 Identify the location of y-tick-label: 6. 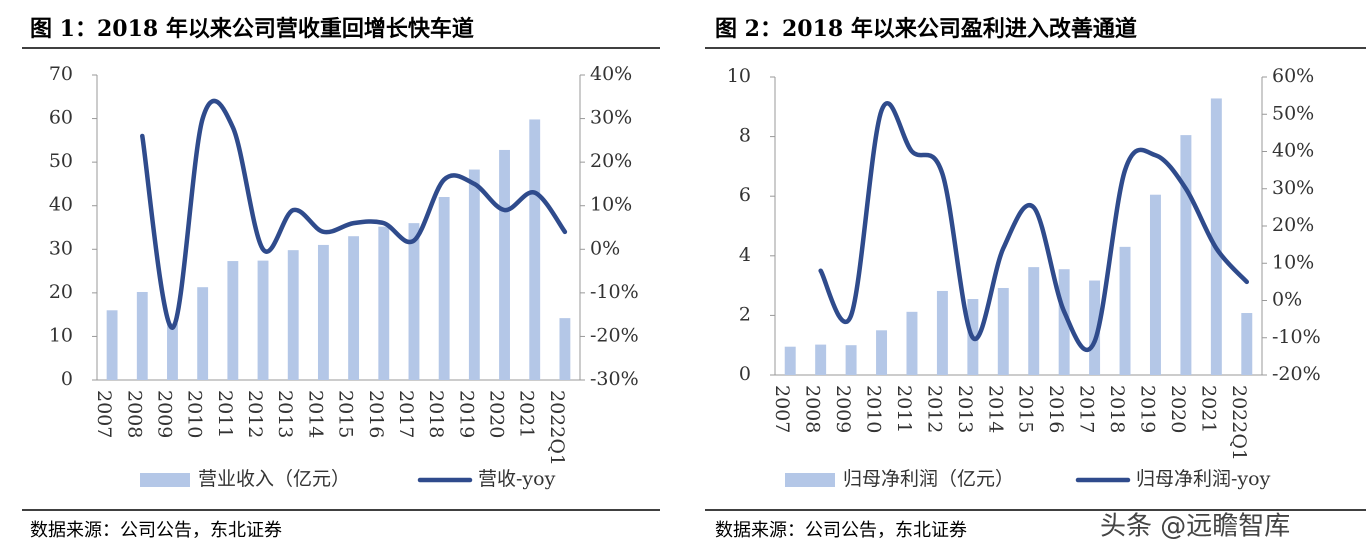
(745, 195).